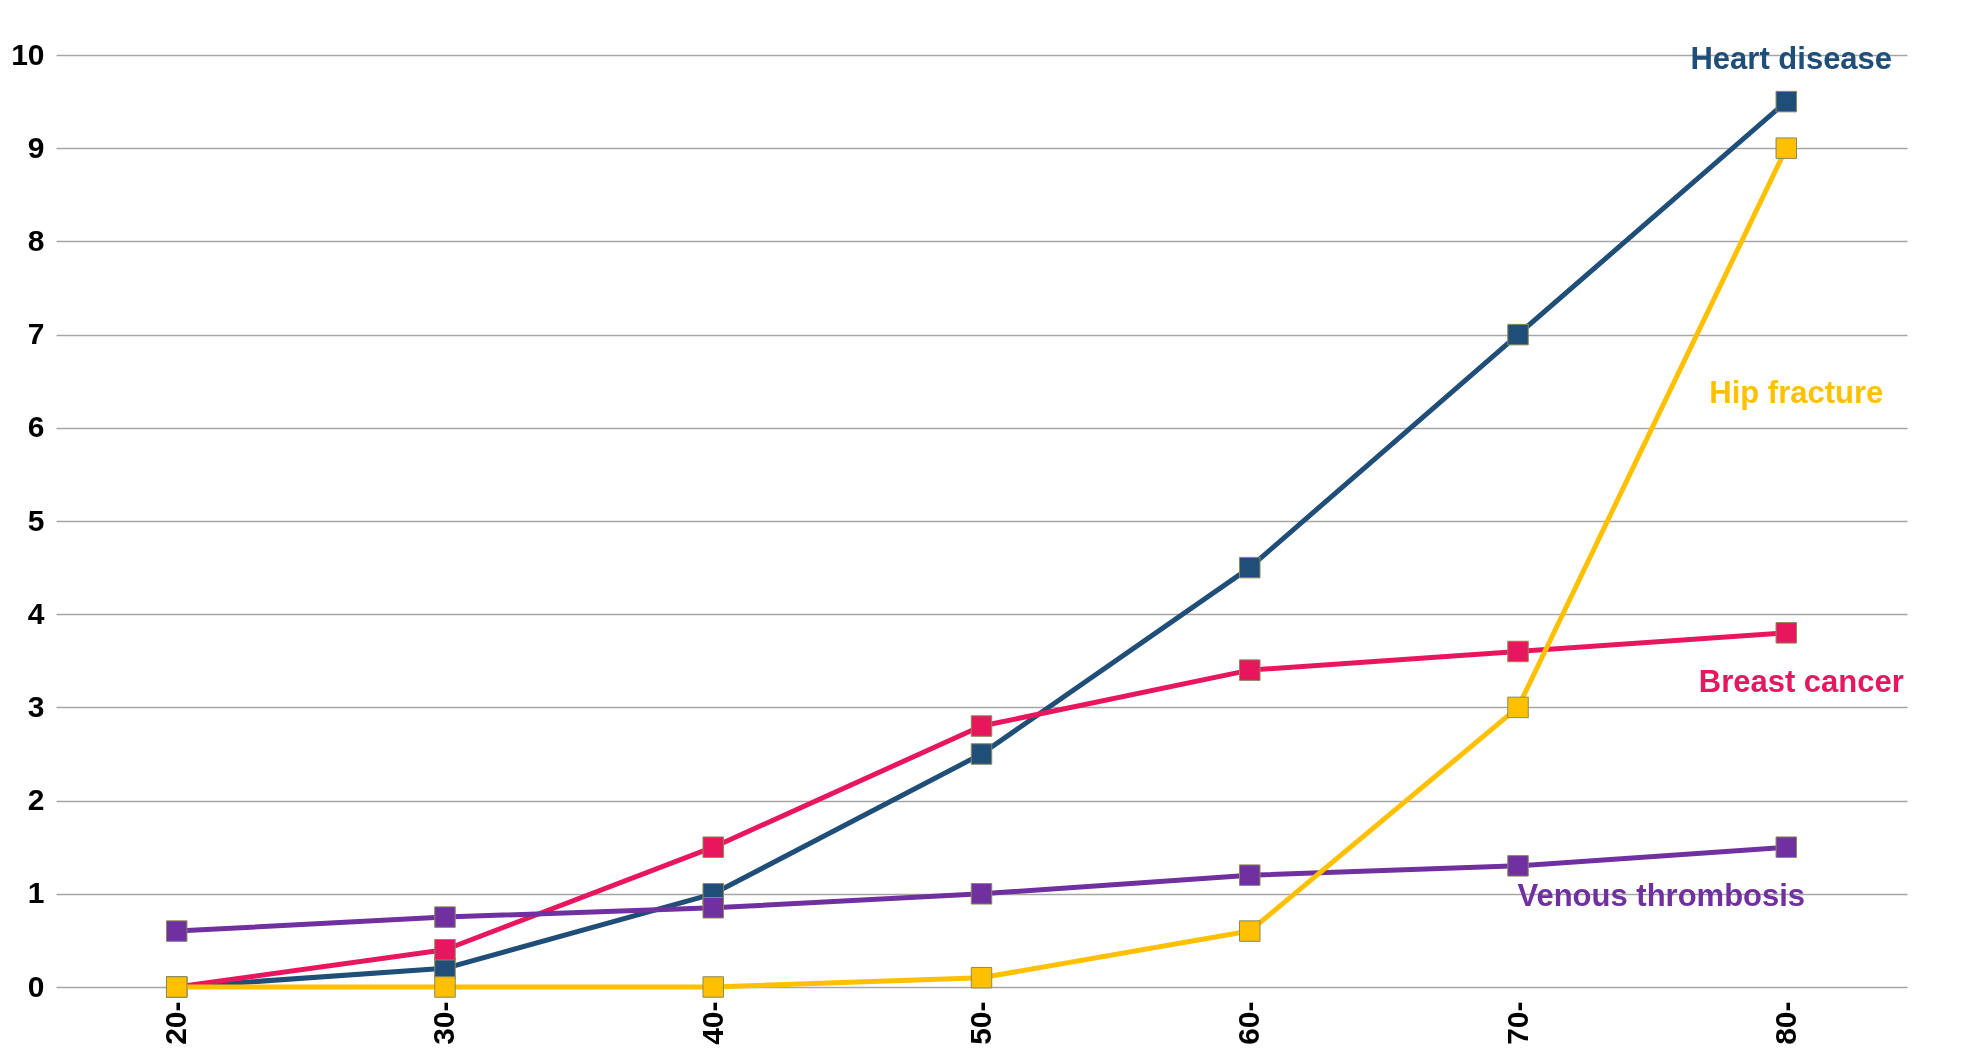 This screenshot has width=1977, height=1055. Describe the element at coordinates (36, 800) in the screenshot. I see `y-tick-label: 2` at that location.